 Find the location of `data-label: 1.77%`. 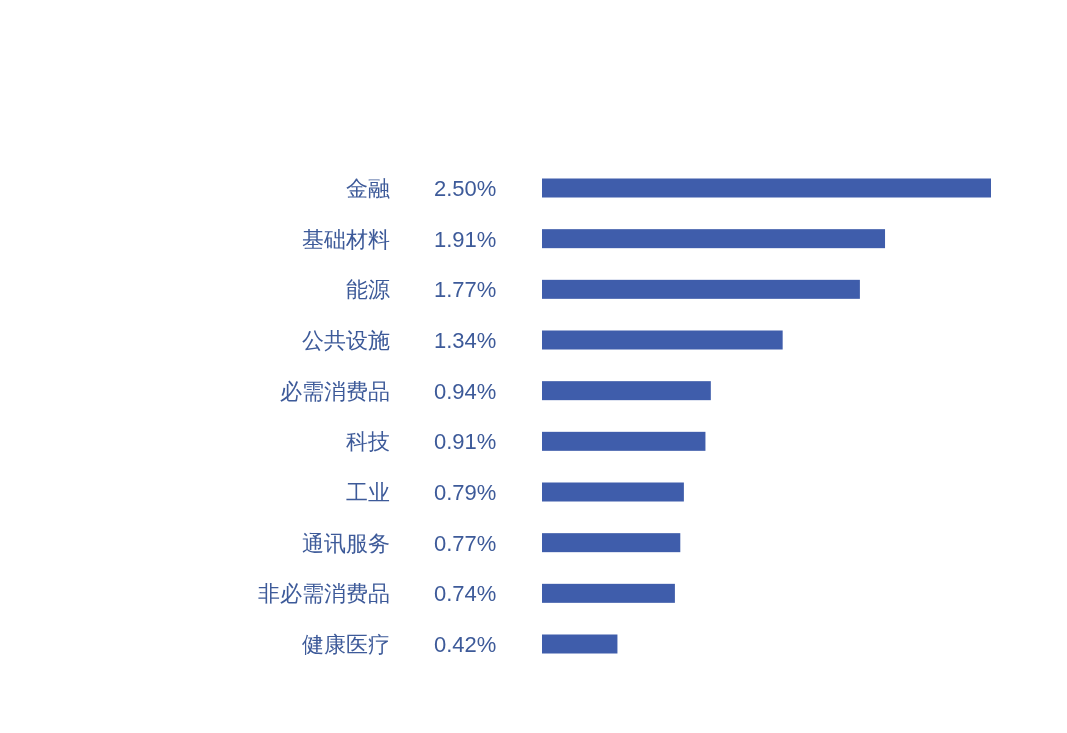

data-label: 1.77% is located at coordinates (465, 290).